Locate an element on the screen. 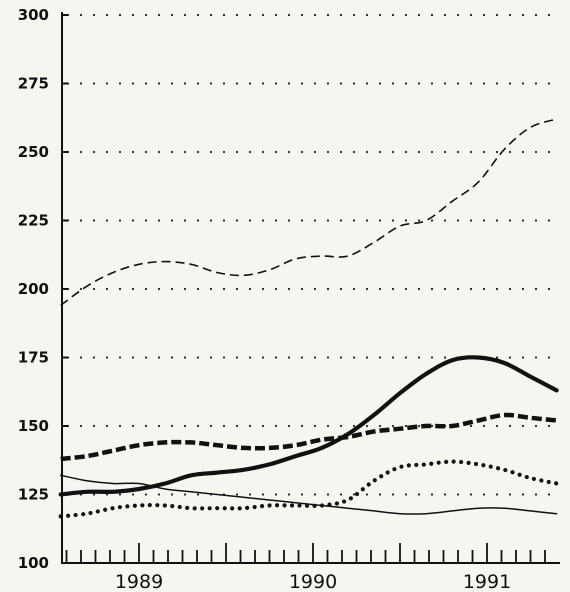  y-tick-label: 300 is located at coordinates (33, 15).